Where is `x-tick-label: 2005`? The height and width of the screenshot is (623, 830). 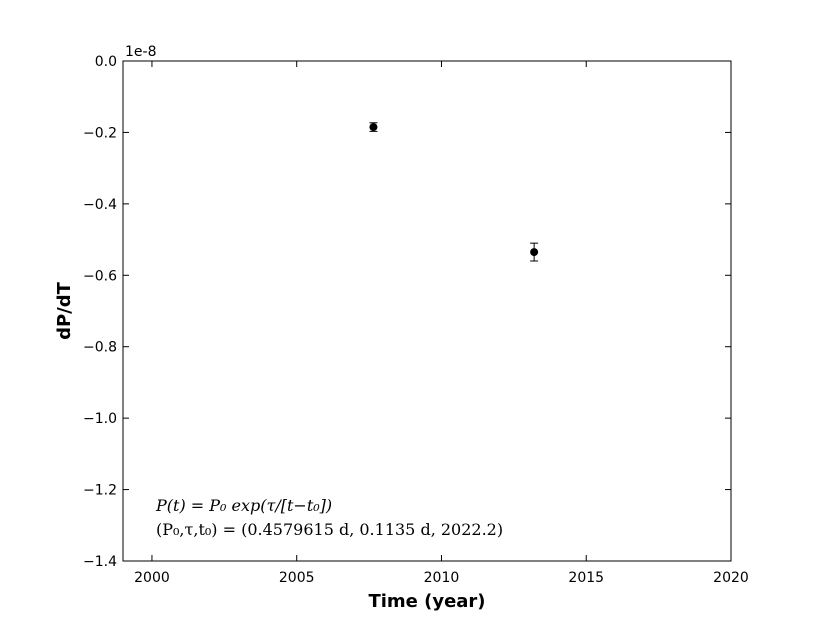
x-tick-label: 2005 is located at coordinates (297, 578).